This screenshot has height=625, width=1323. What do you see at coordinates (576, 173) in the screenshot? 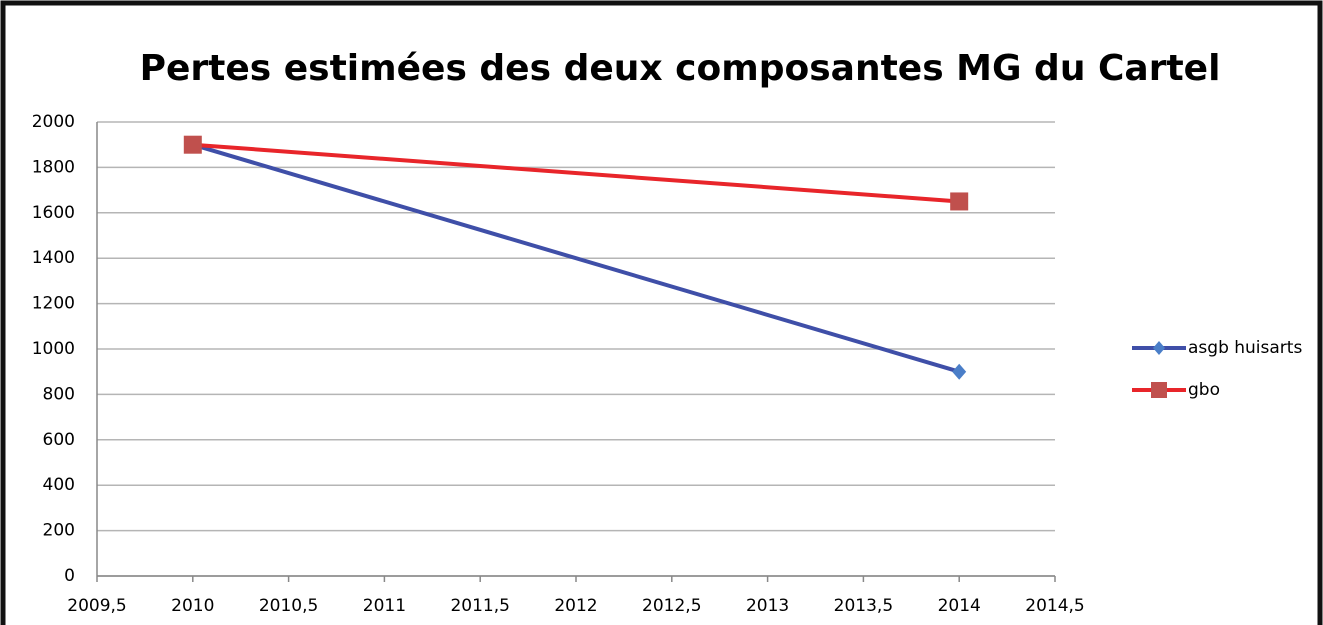
I see `series-line` at bounding box center [576, 173].